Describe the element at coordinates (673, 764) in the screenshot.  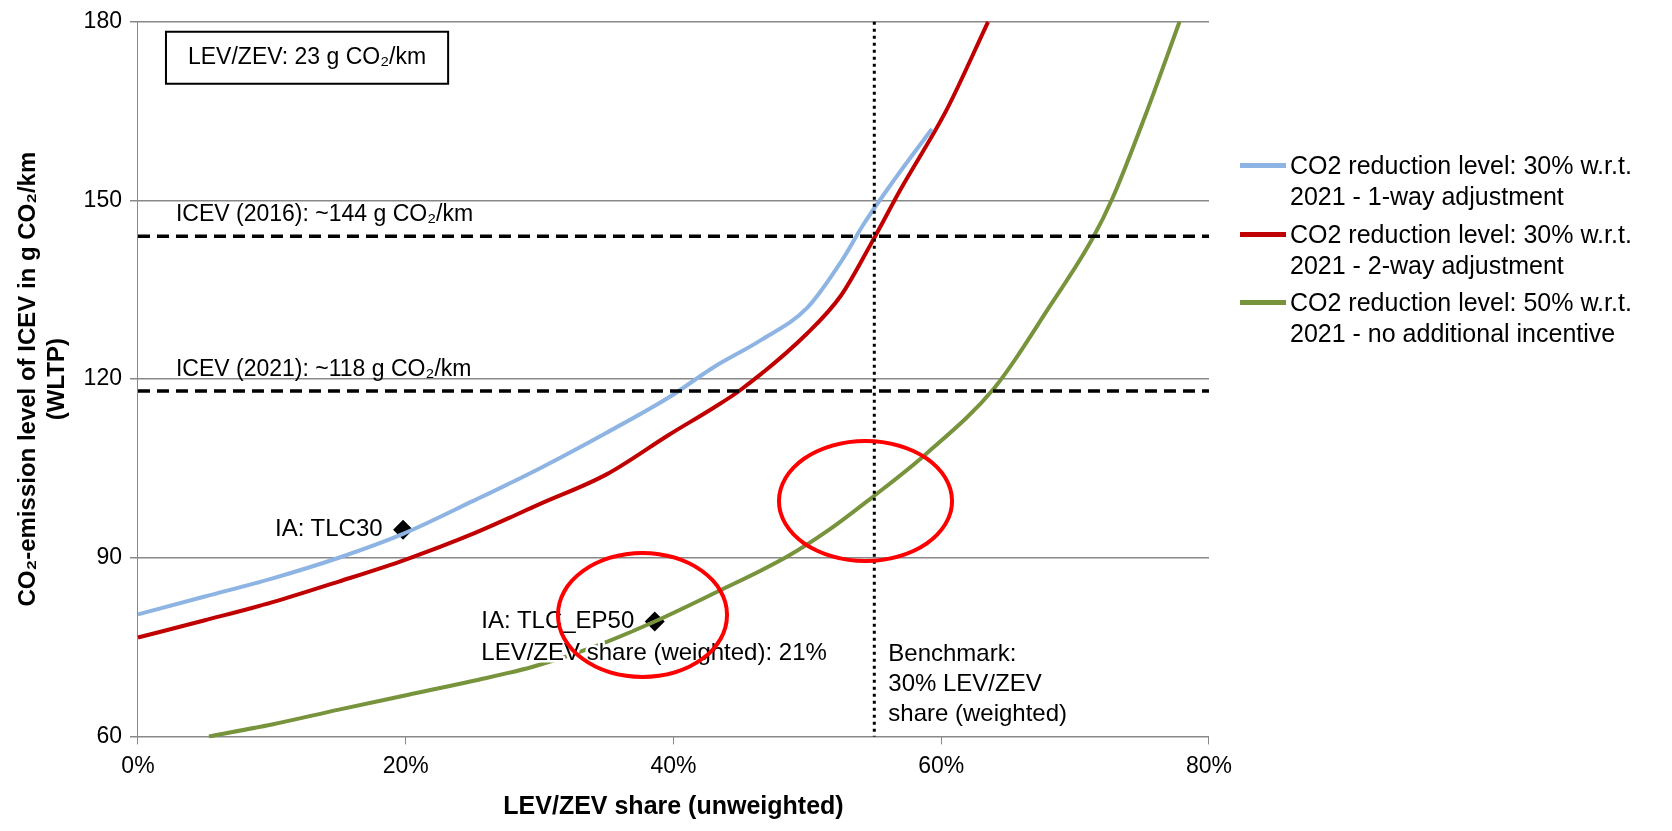
I see `x-tick-label: 40%` at that location.